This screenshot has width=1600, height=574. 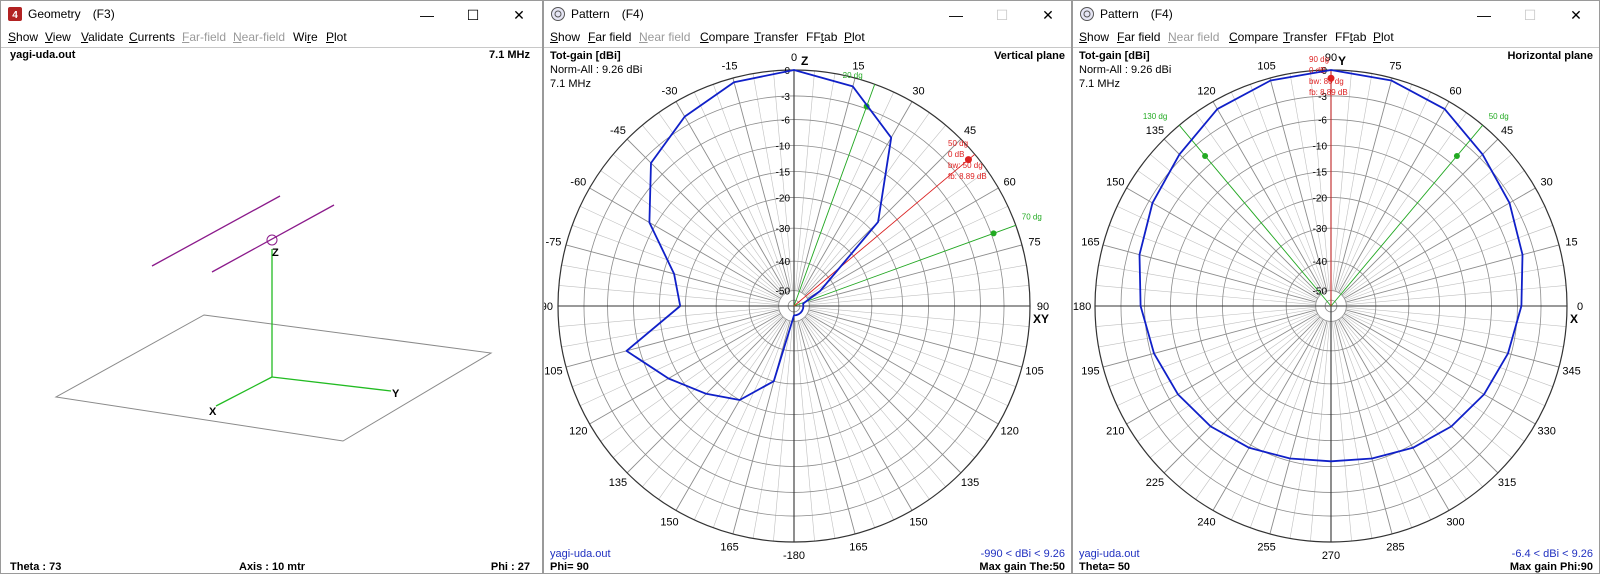 I want to click on feed-point, so click(x=272, y=240).